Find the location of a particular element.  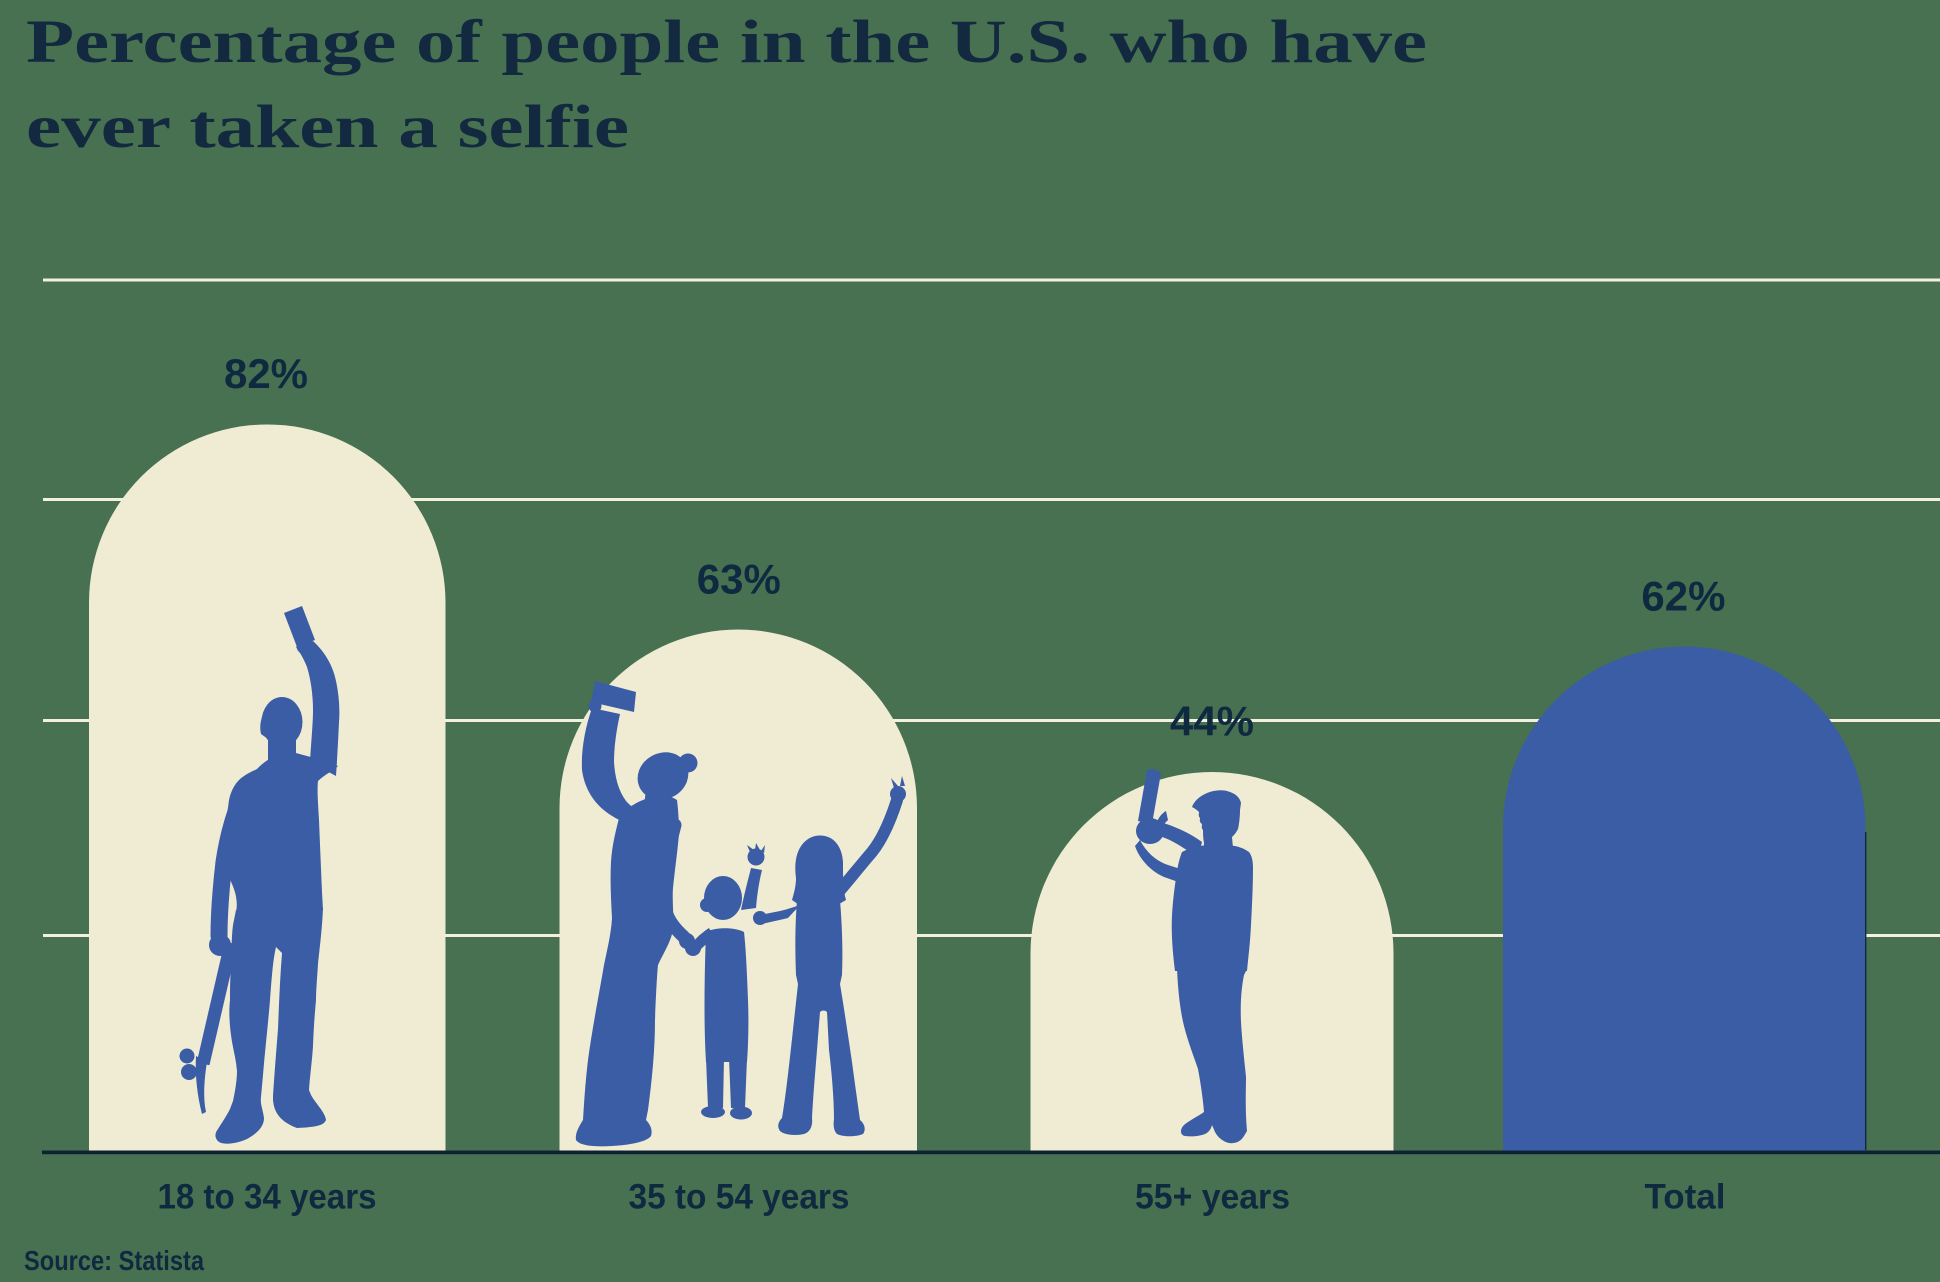

svg-text: 62% is located at coordinates (1683, 595).